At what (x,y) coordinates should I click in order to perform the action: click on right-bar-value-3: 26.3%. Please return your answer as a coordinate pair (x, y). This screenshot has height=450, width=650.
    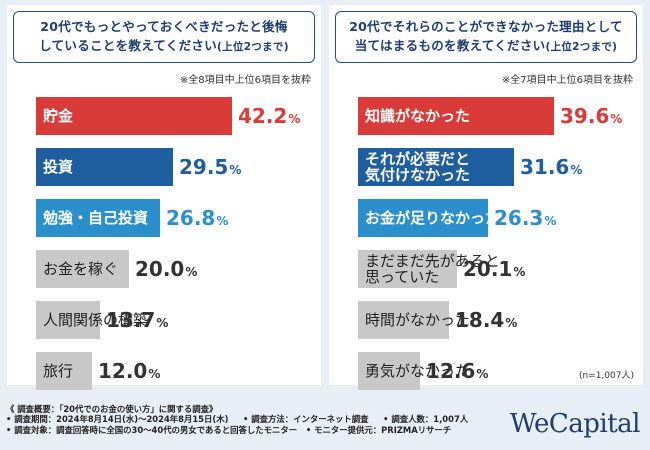
    Looking at the image, I should click on (525, 218).